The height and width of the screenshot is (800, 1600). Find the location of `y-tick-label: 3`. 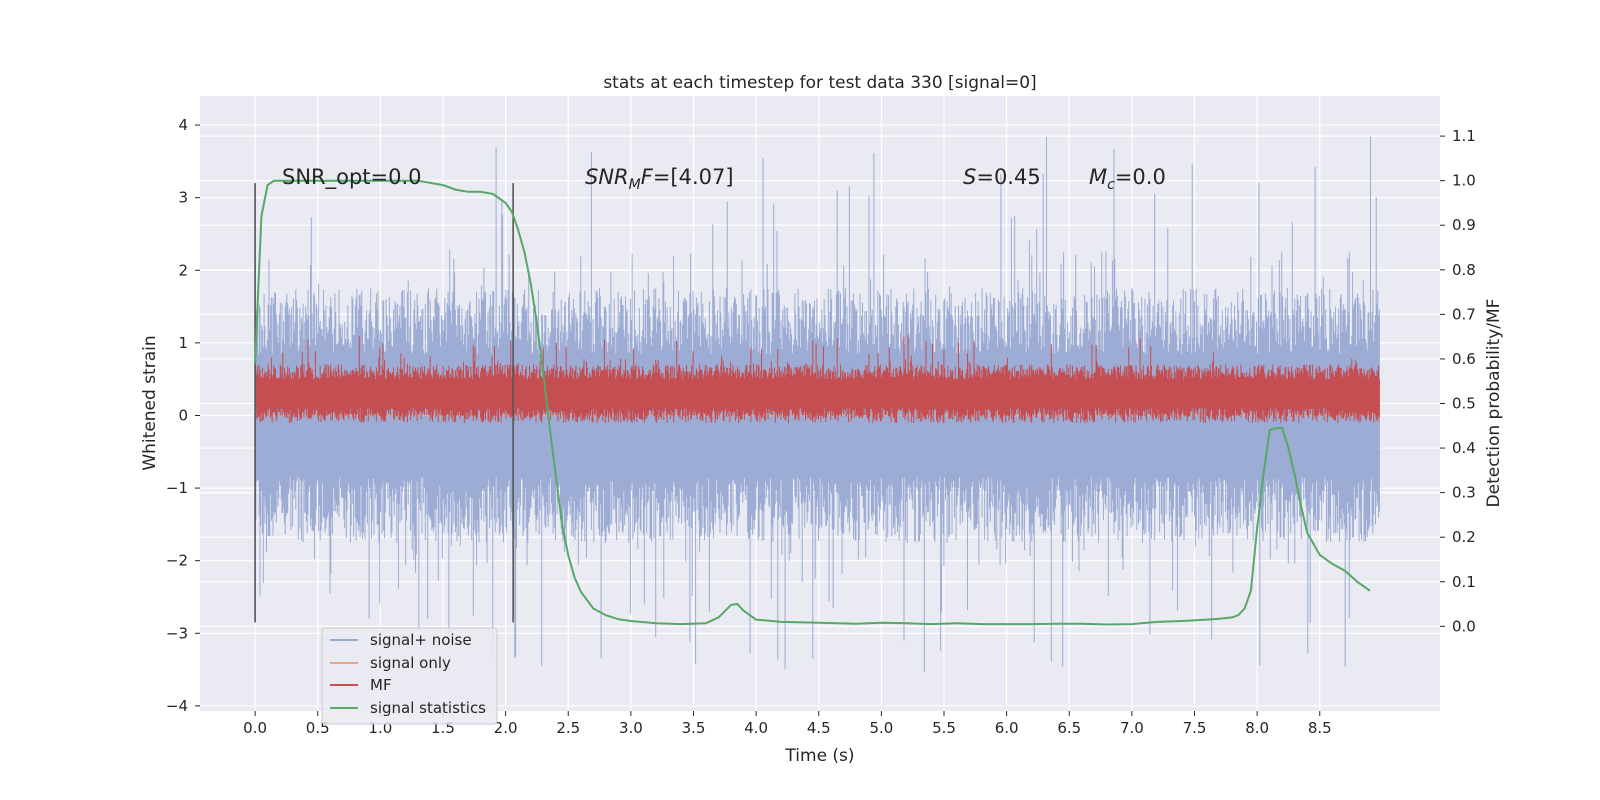

y-tick-label: 3 is located at coordinates (183, 198).